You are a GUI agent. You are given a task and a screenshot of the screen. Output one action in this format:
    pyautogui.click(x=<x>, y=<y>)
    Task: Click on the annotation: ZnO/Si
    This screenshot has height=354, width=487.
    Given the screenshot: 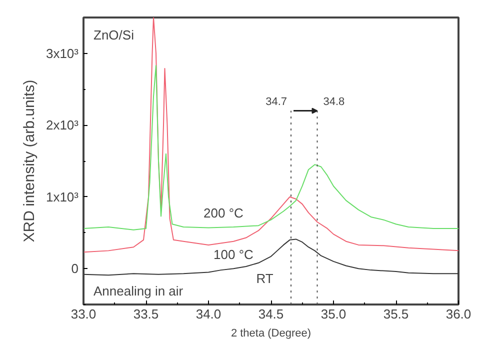 What is the action you would take?
    pyautogui.click(x=114, y=35)
    